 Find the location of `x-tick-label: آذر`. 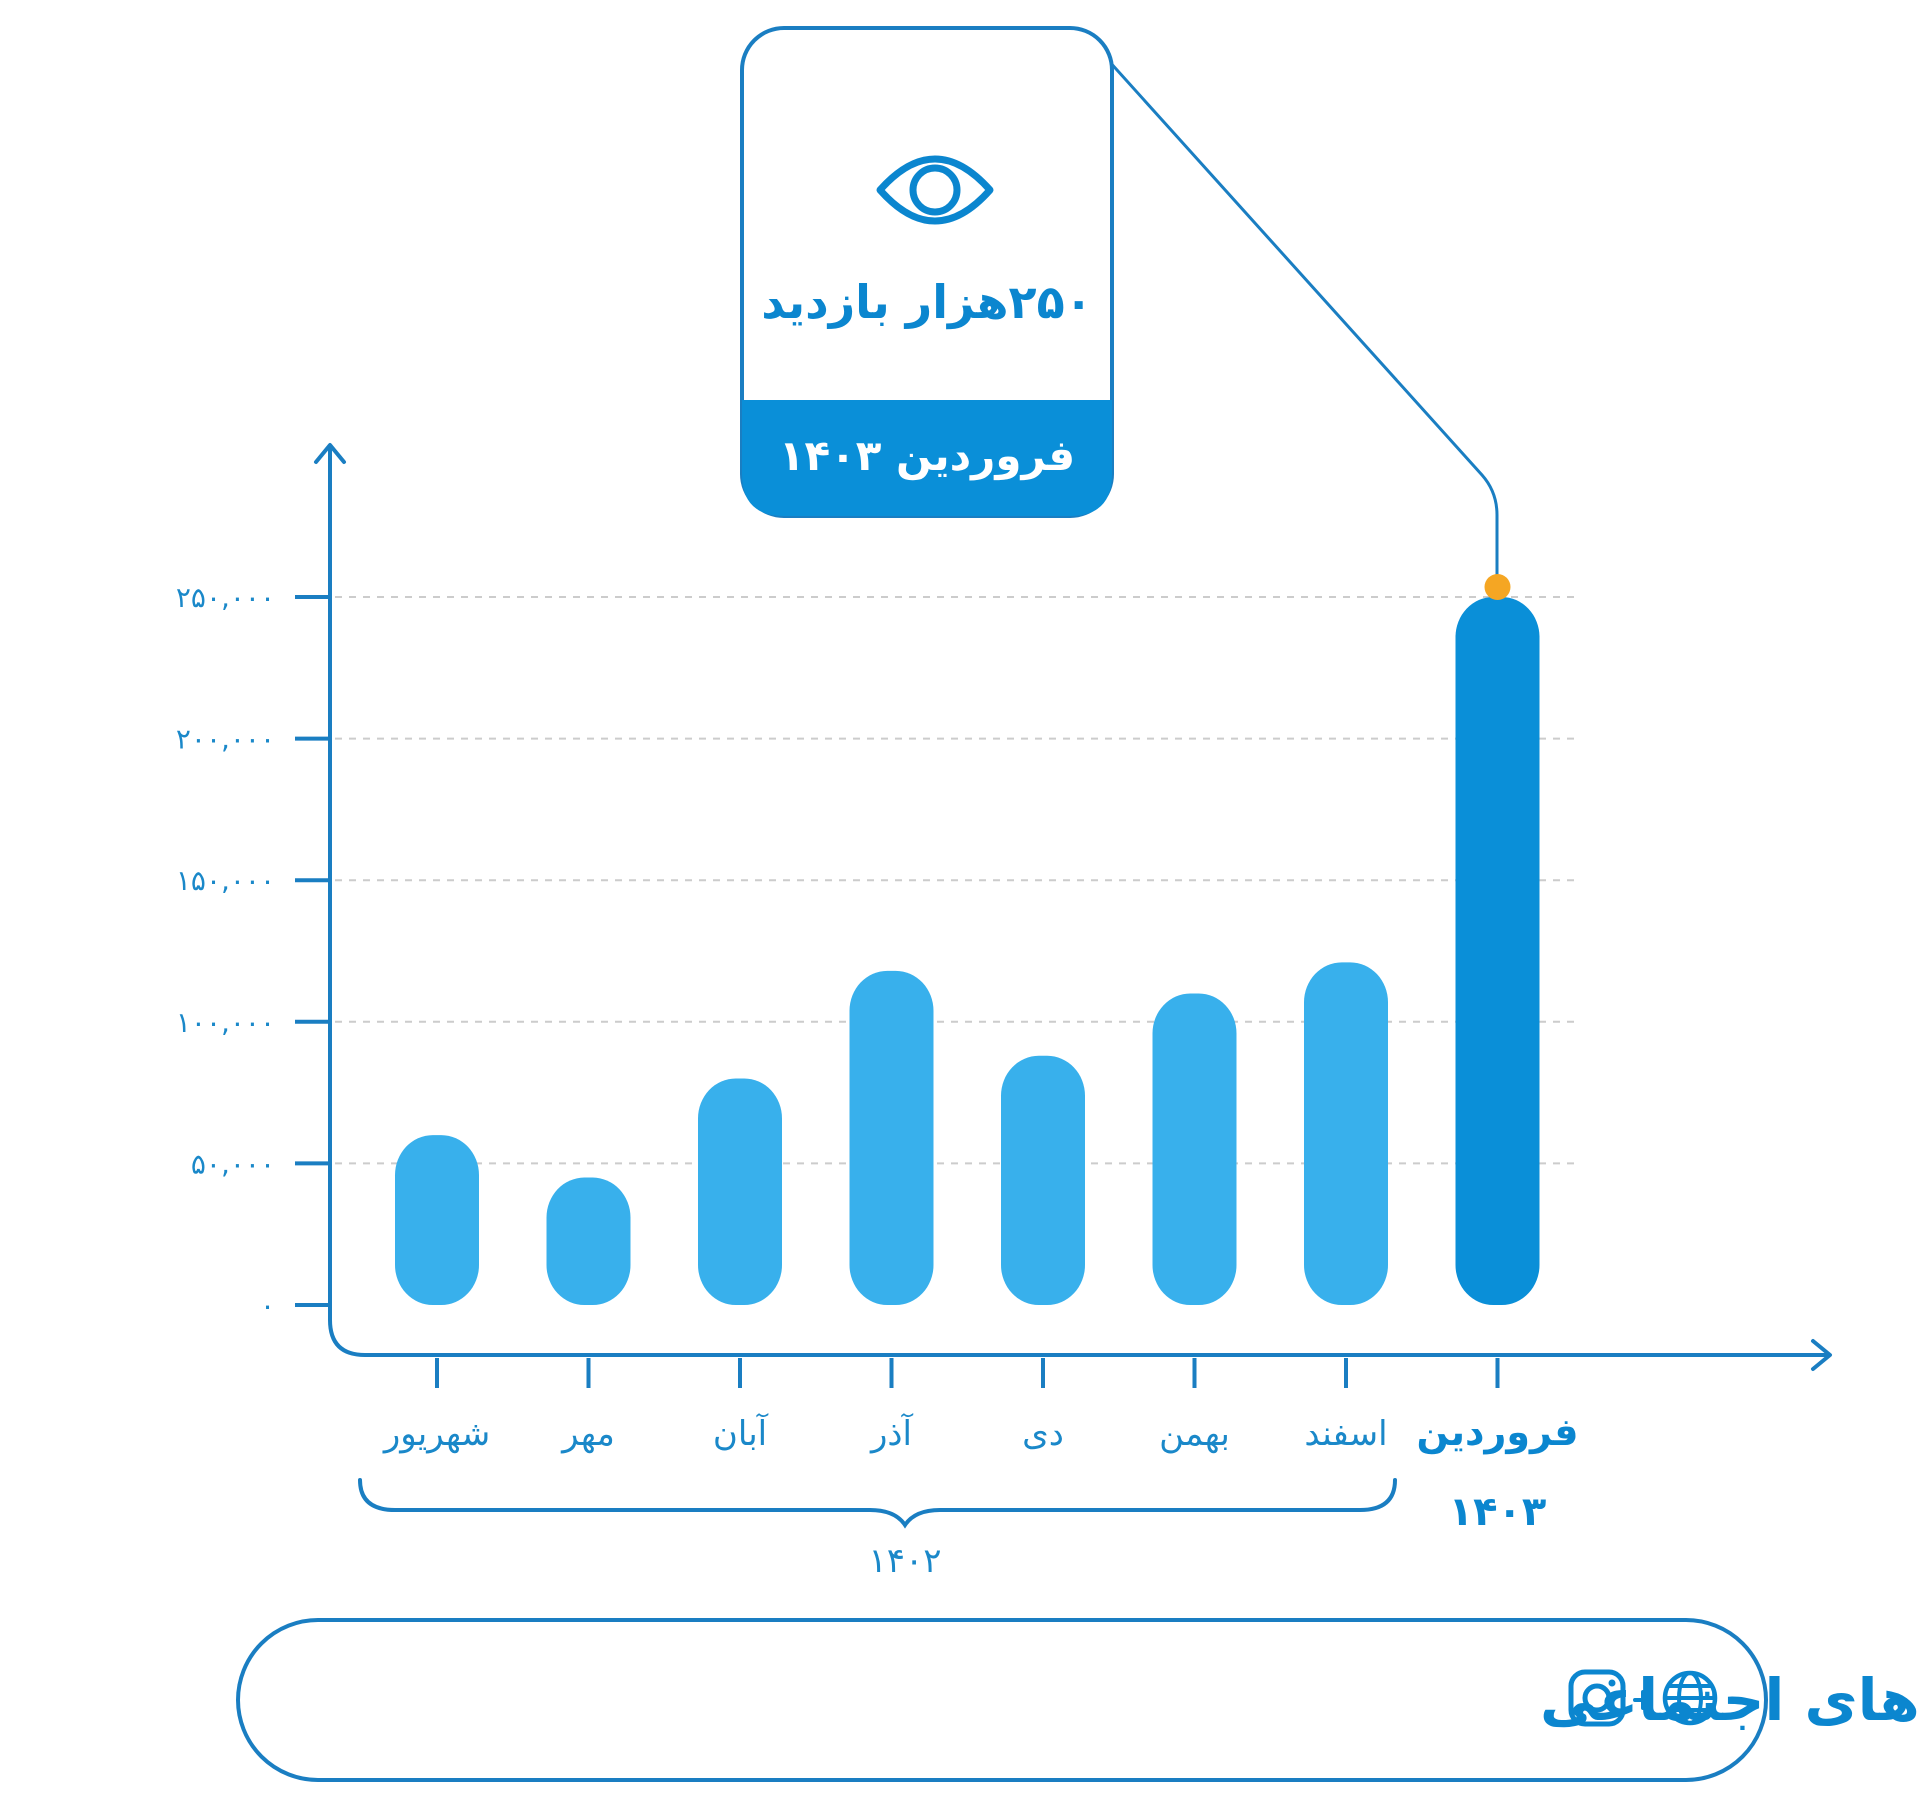

x-tick-label: آذر is located at coordinates (891, 1433).